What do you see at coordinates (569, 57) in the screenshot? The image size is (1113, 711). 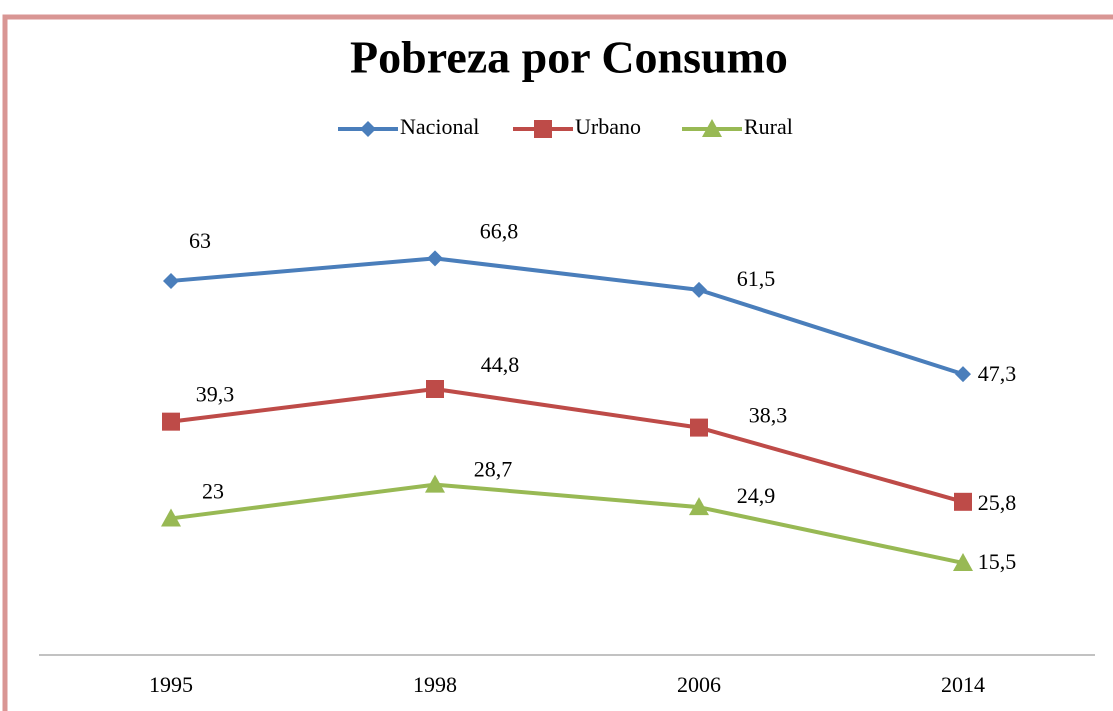 I see `chart-title: Pobreza por Consumo` at bounding box center [569, 57].